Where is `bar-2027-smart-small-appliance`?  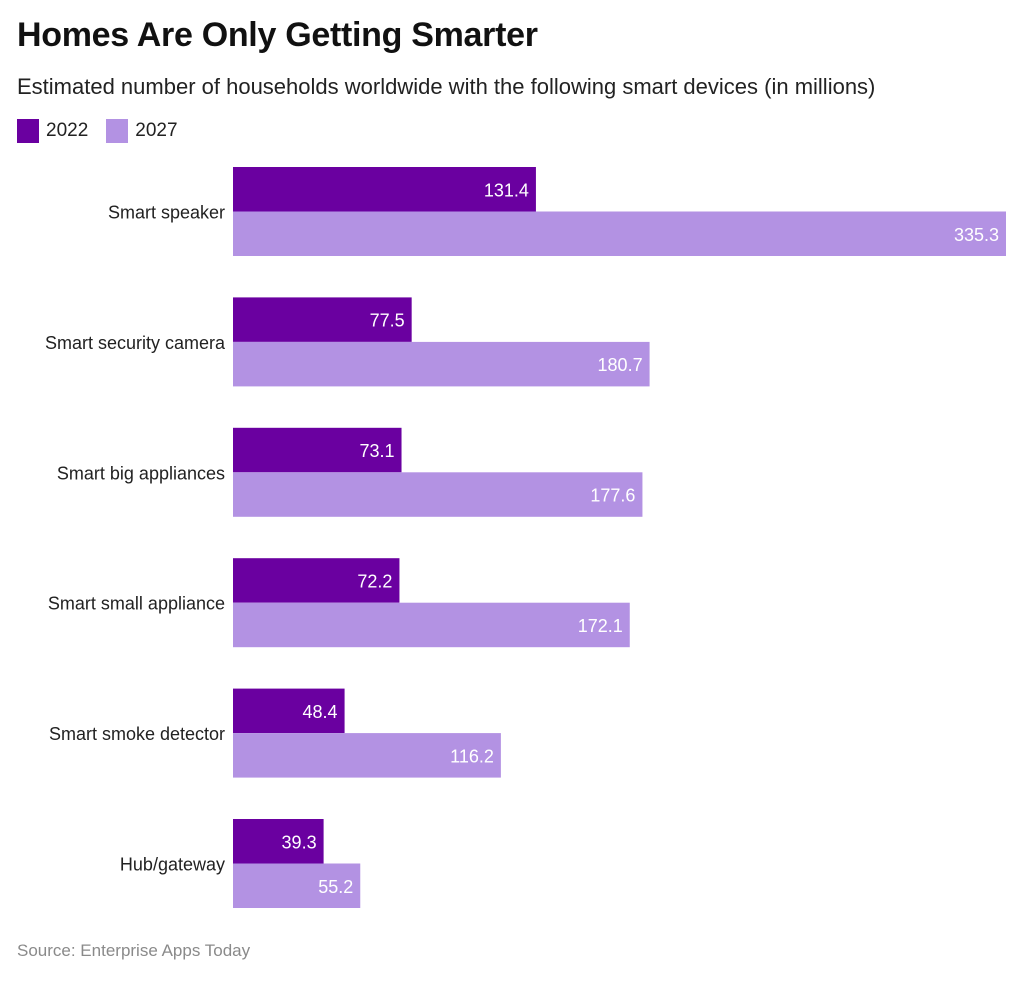
bar-2027-smart-small-appliance is located at coordinates (431, 625).